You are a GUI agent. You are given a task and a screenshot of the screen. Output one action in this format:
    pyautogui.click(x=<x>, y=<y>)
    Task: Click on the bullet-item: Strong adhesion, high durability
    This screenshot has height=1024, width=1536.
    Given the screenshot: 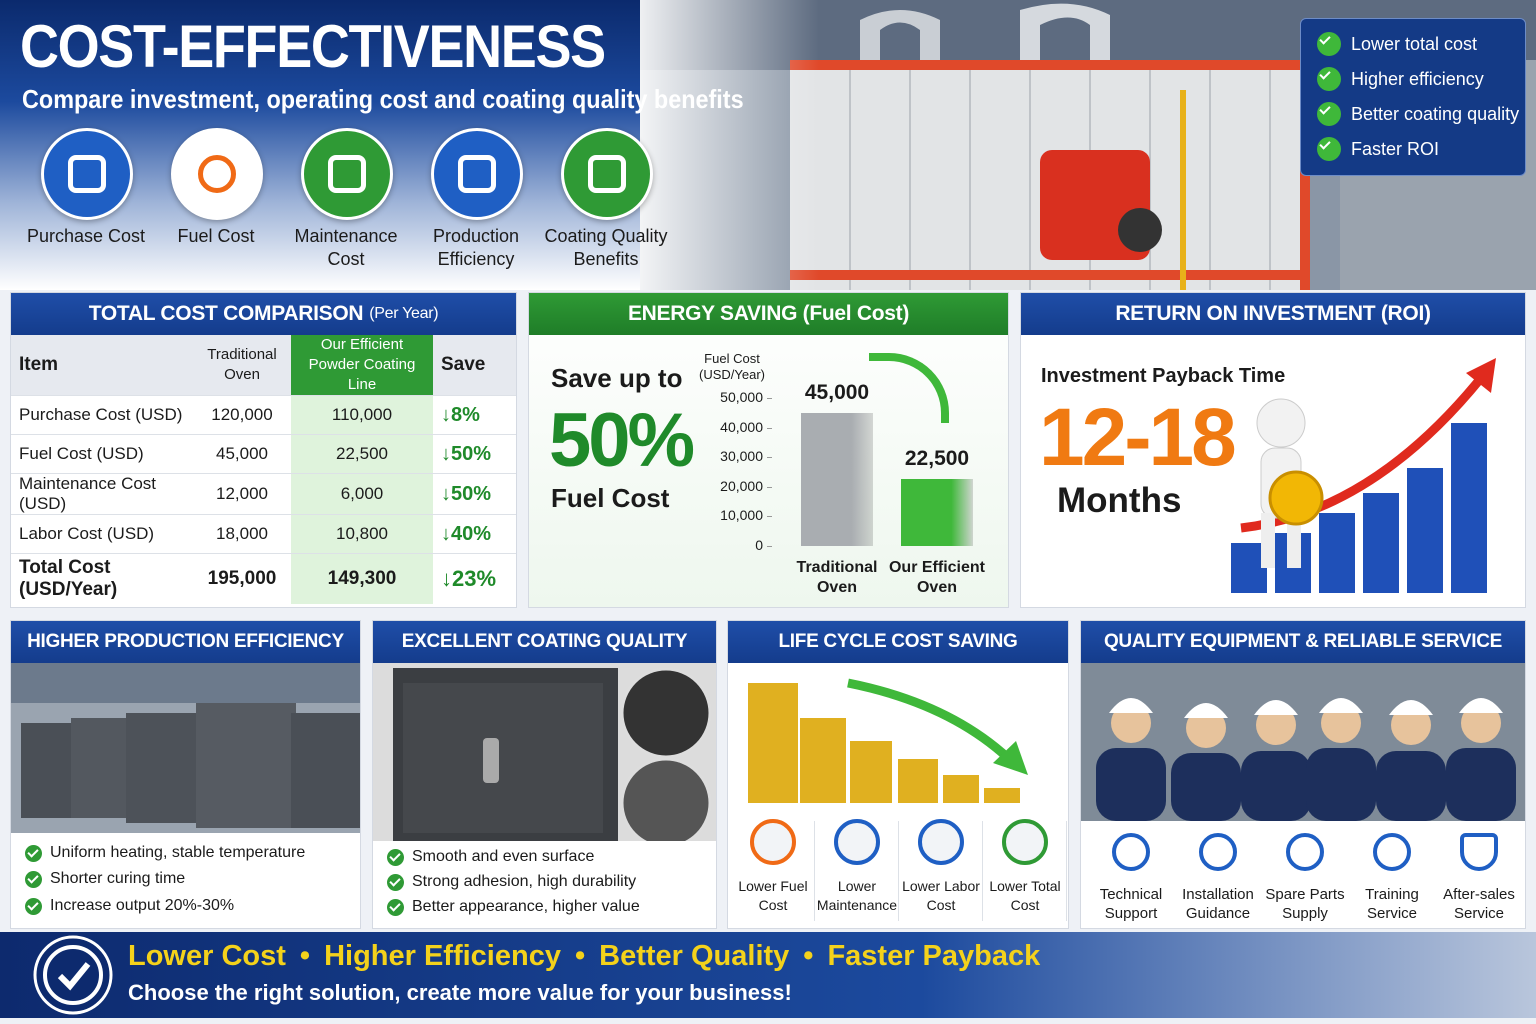 What is the action you would take?
    pyautogui.click(x=511, y=882)
    